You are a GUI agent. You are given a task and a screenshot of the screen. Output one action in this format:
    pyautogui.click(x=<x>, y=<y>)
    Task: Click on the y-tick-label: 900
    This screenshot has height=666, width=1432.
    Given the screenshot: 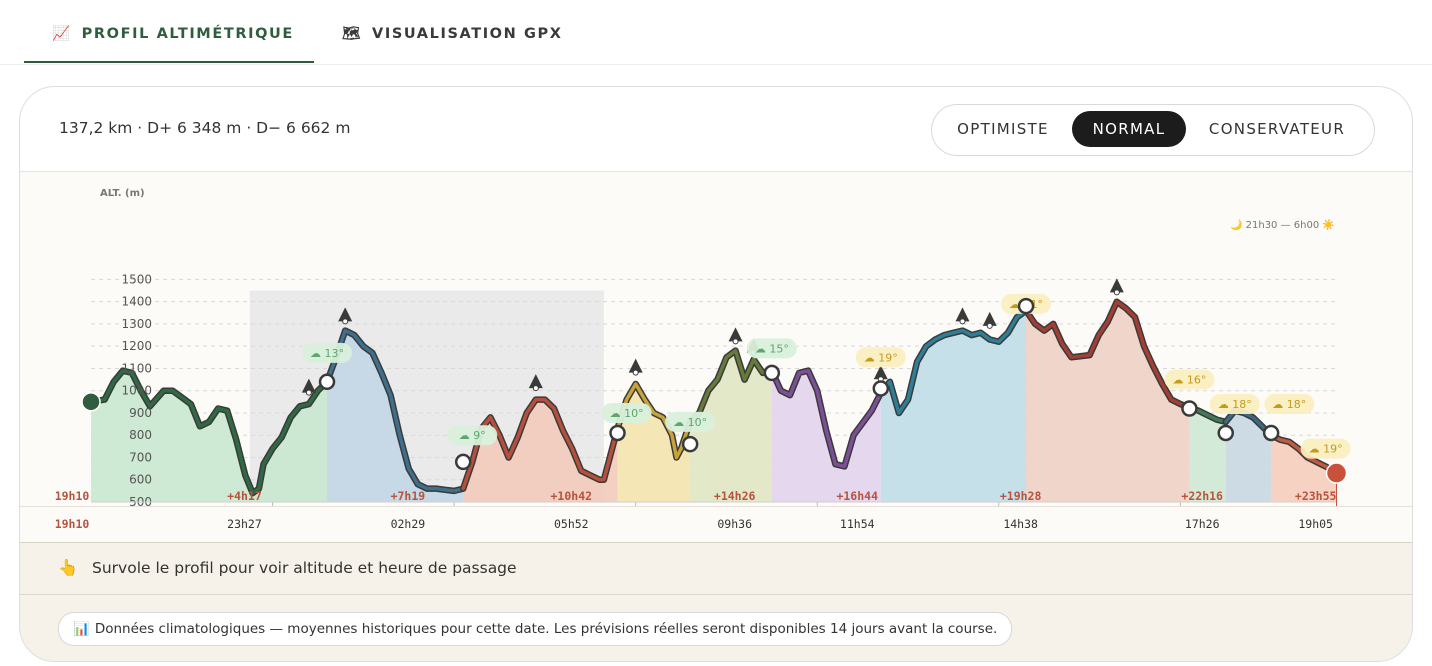 What is the action you would take?
    pyautogui.click(x=140, y=413)
    